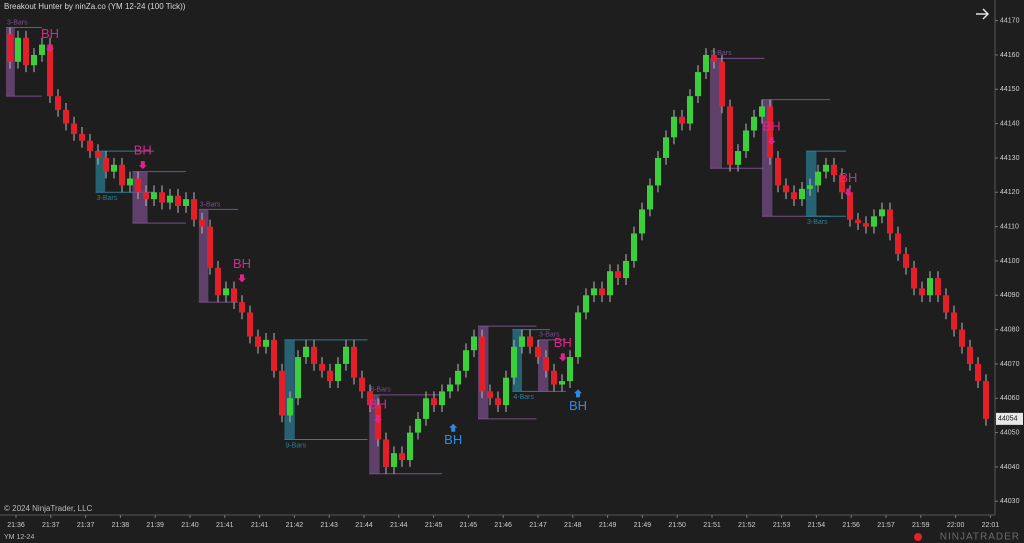 Image resolution: width=1024 pixels, height=543 pixels. Describe the element at coordinates (918, 537) in the screenshot. I see `logo-icon` at that location.